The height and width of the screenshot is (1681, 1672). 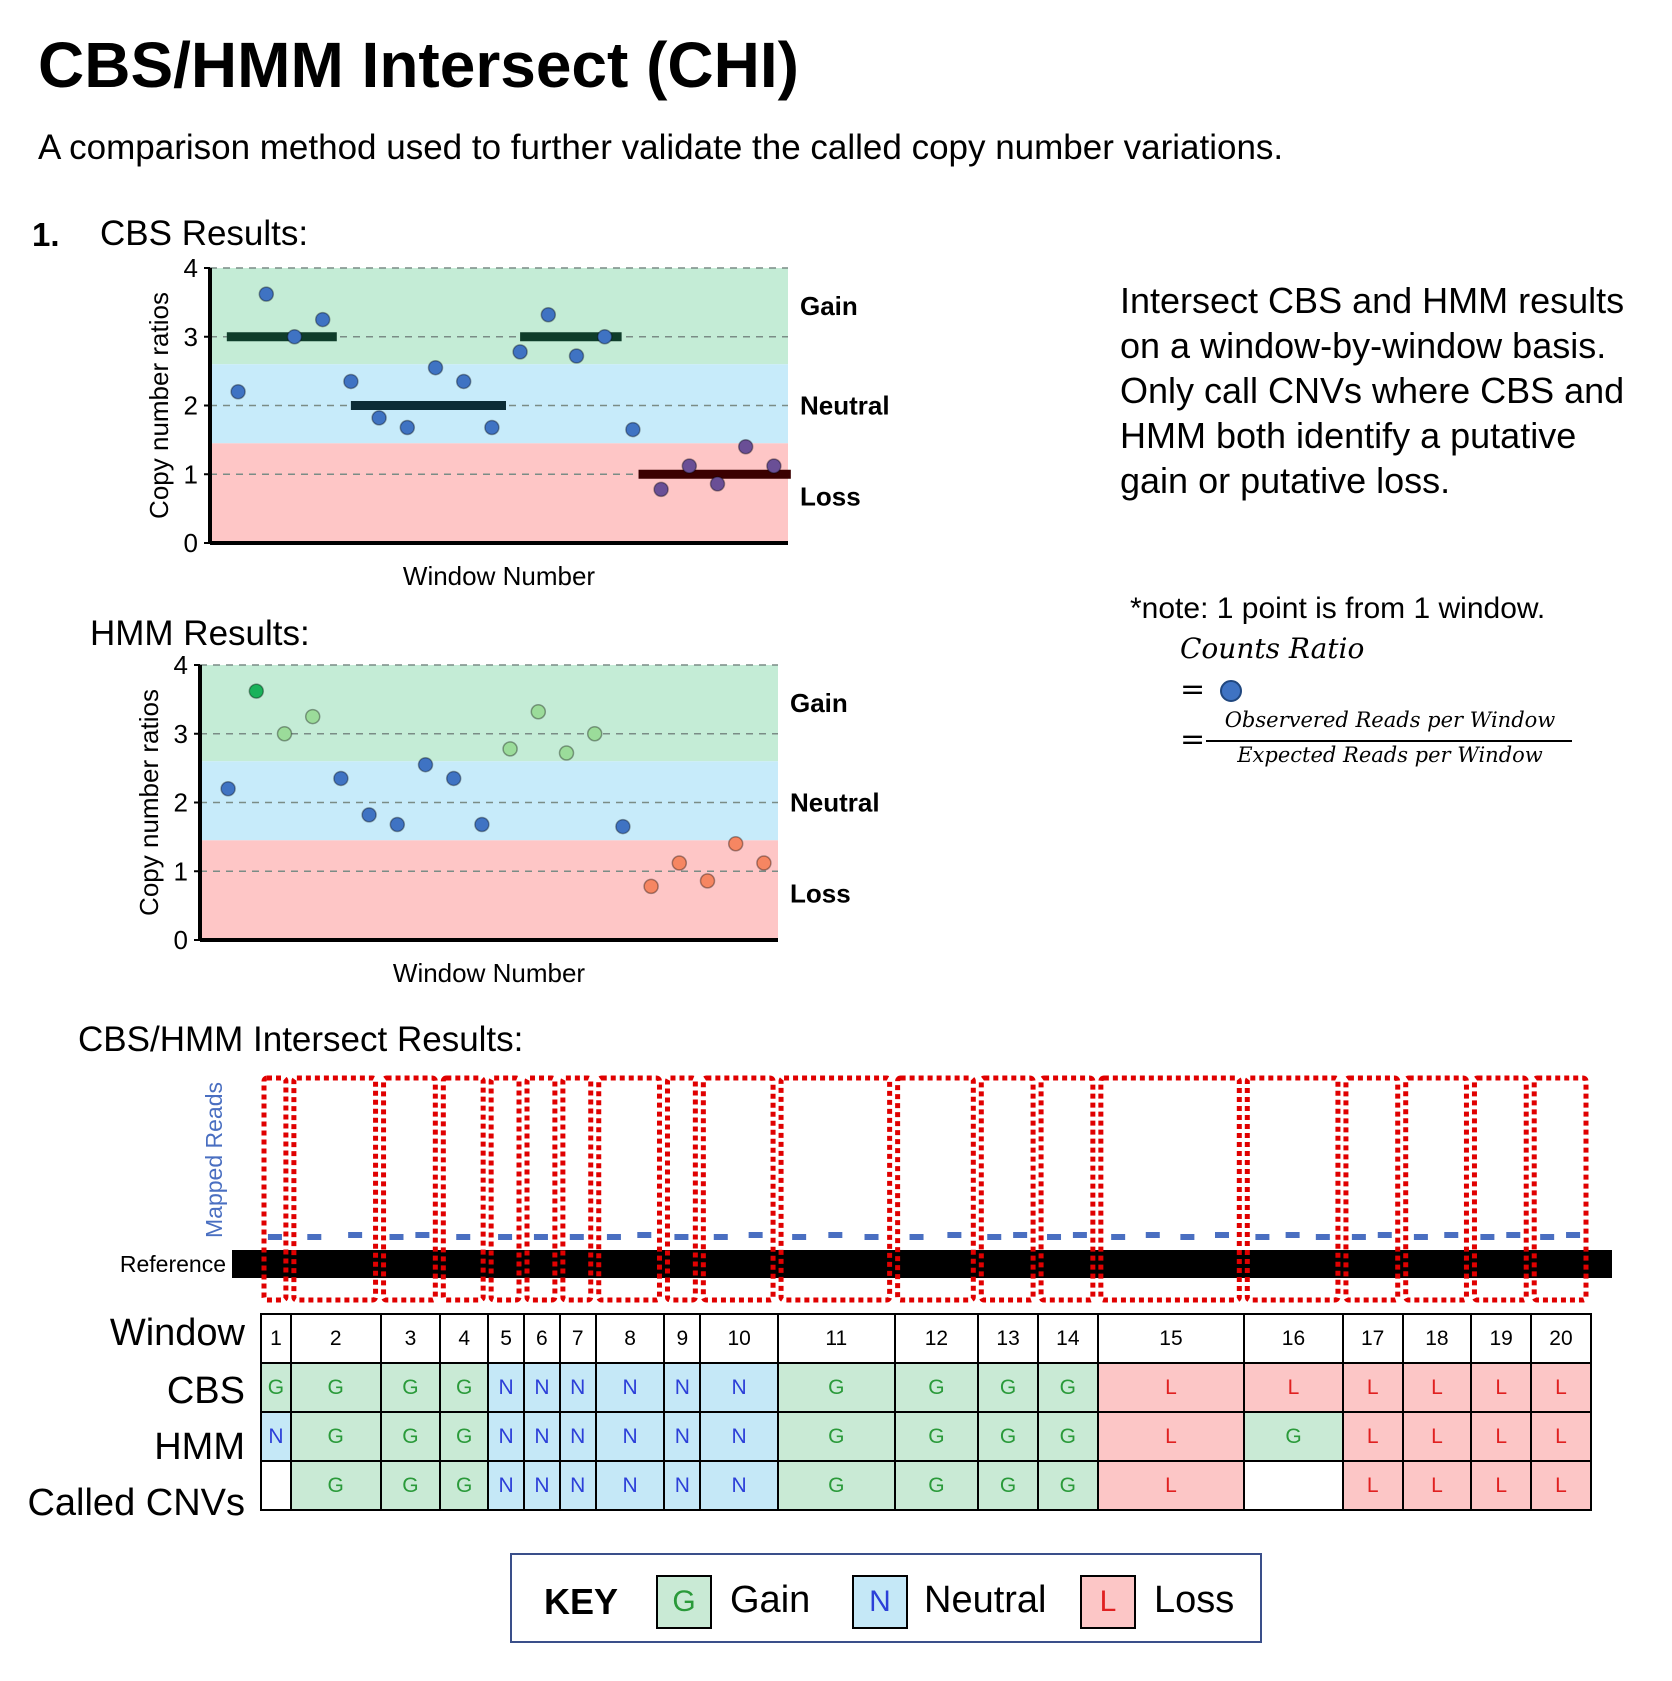 What do you see at coordinates (499, 576) in the screenshot?
I see `x-axis-label: Window Number` at bounding box center [499, 576].